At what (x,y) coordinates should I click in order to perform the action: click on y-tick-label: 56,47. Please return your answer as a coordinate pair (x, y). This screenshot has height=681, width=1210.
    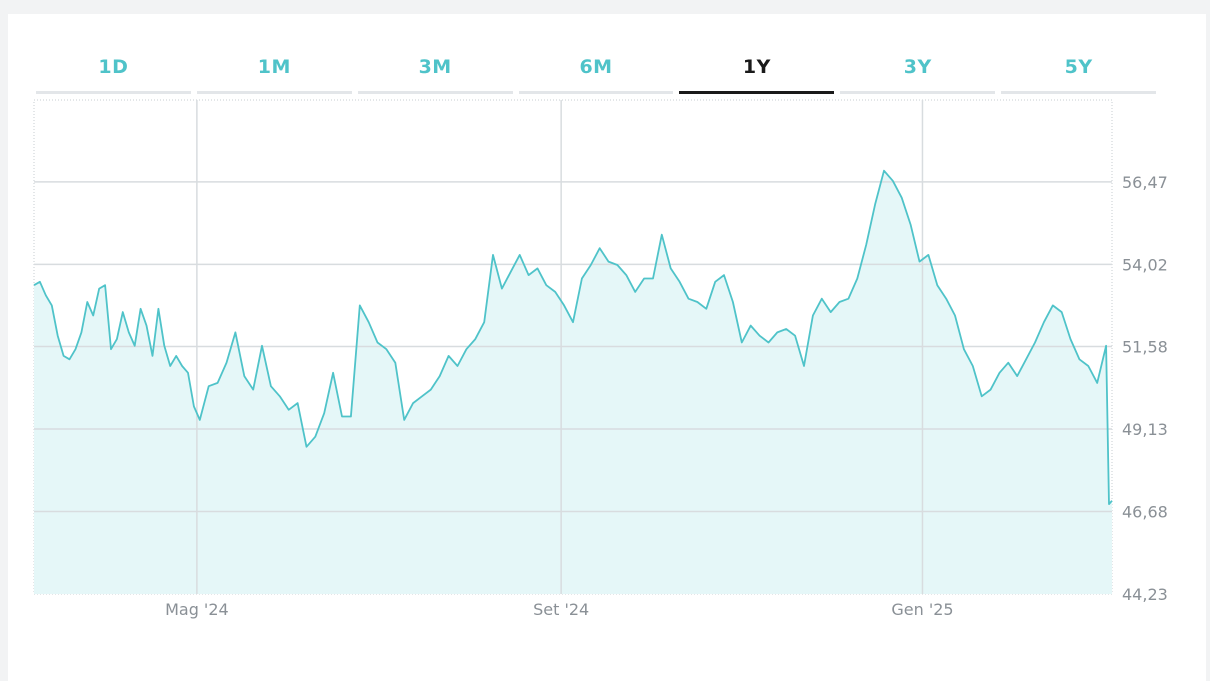
    Looking at the image, I should click on (1145, 182).